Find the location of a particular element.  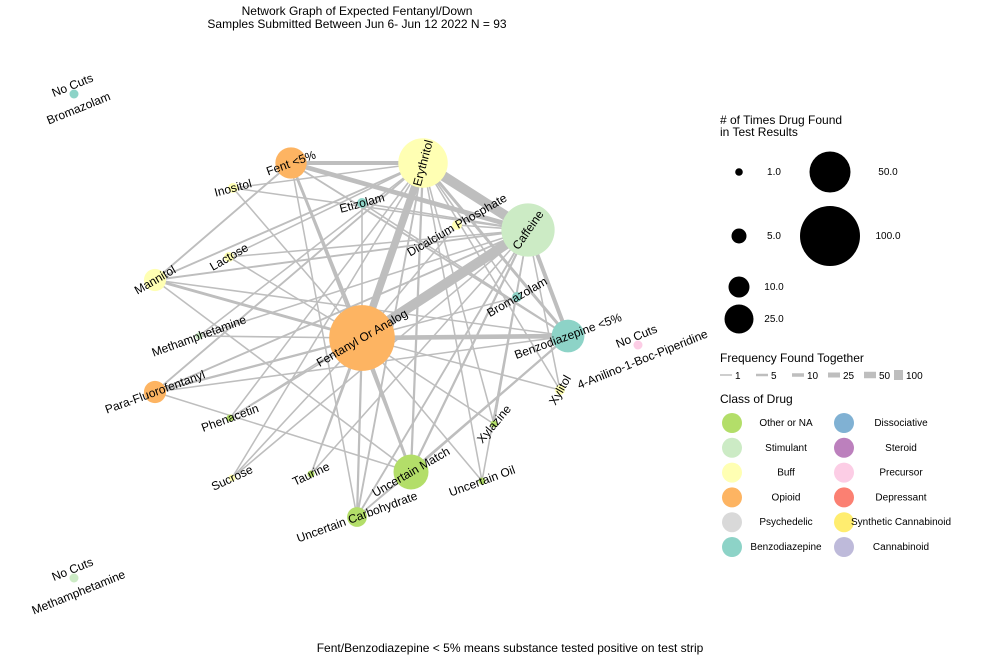

class-legend-swatch-dissociative is located at coordinates (844, 423).